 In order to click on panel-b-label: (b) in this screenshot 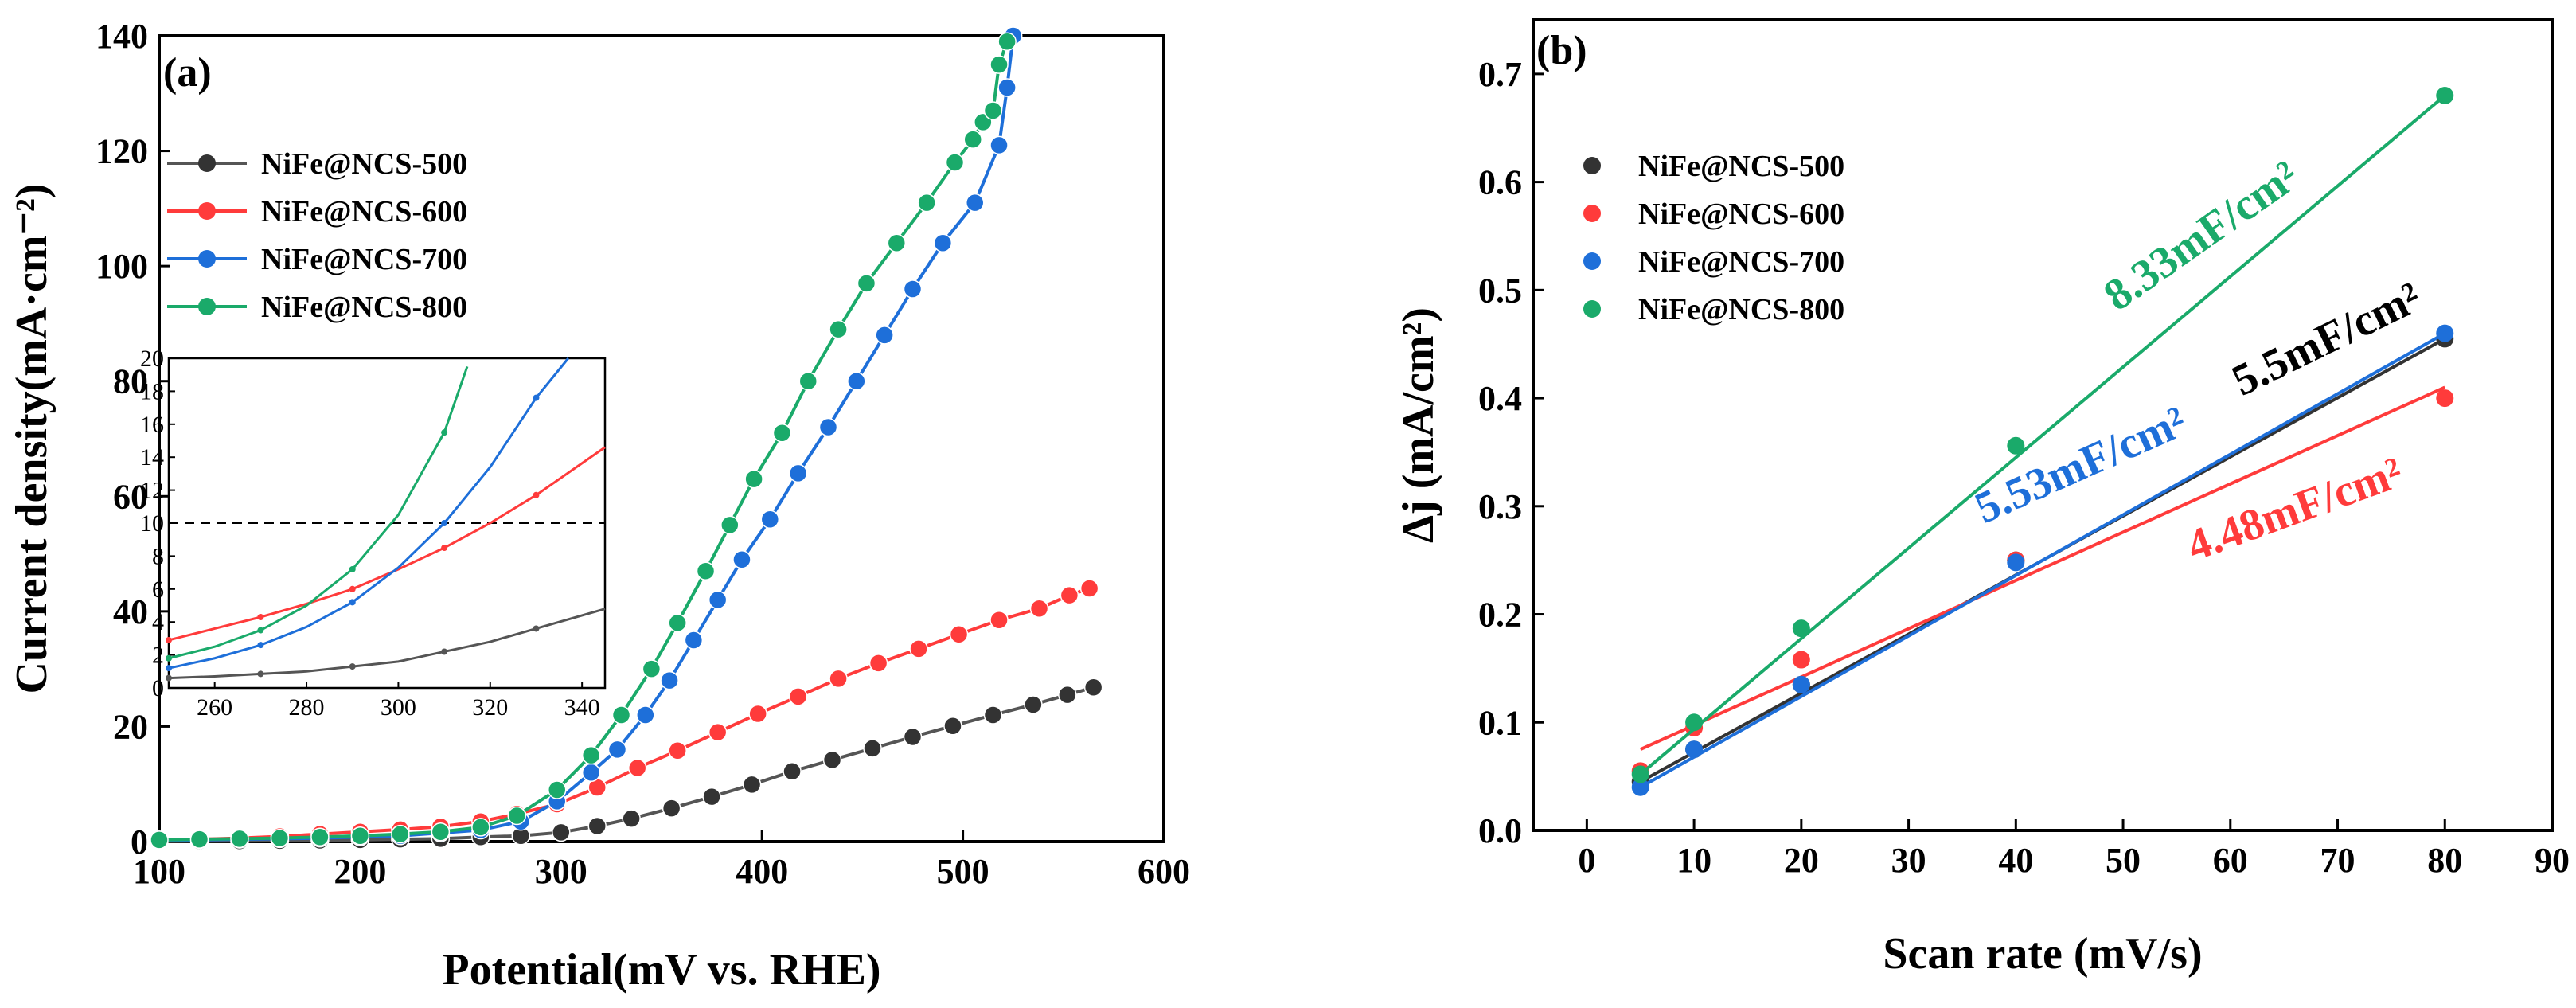, I will do `click(1561, 50)`.